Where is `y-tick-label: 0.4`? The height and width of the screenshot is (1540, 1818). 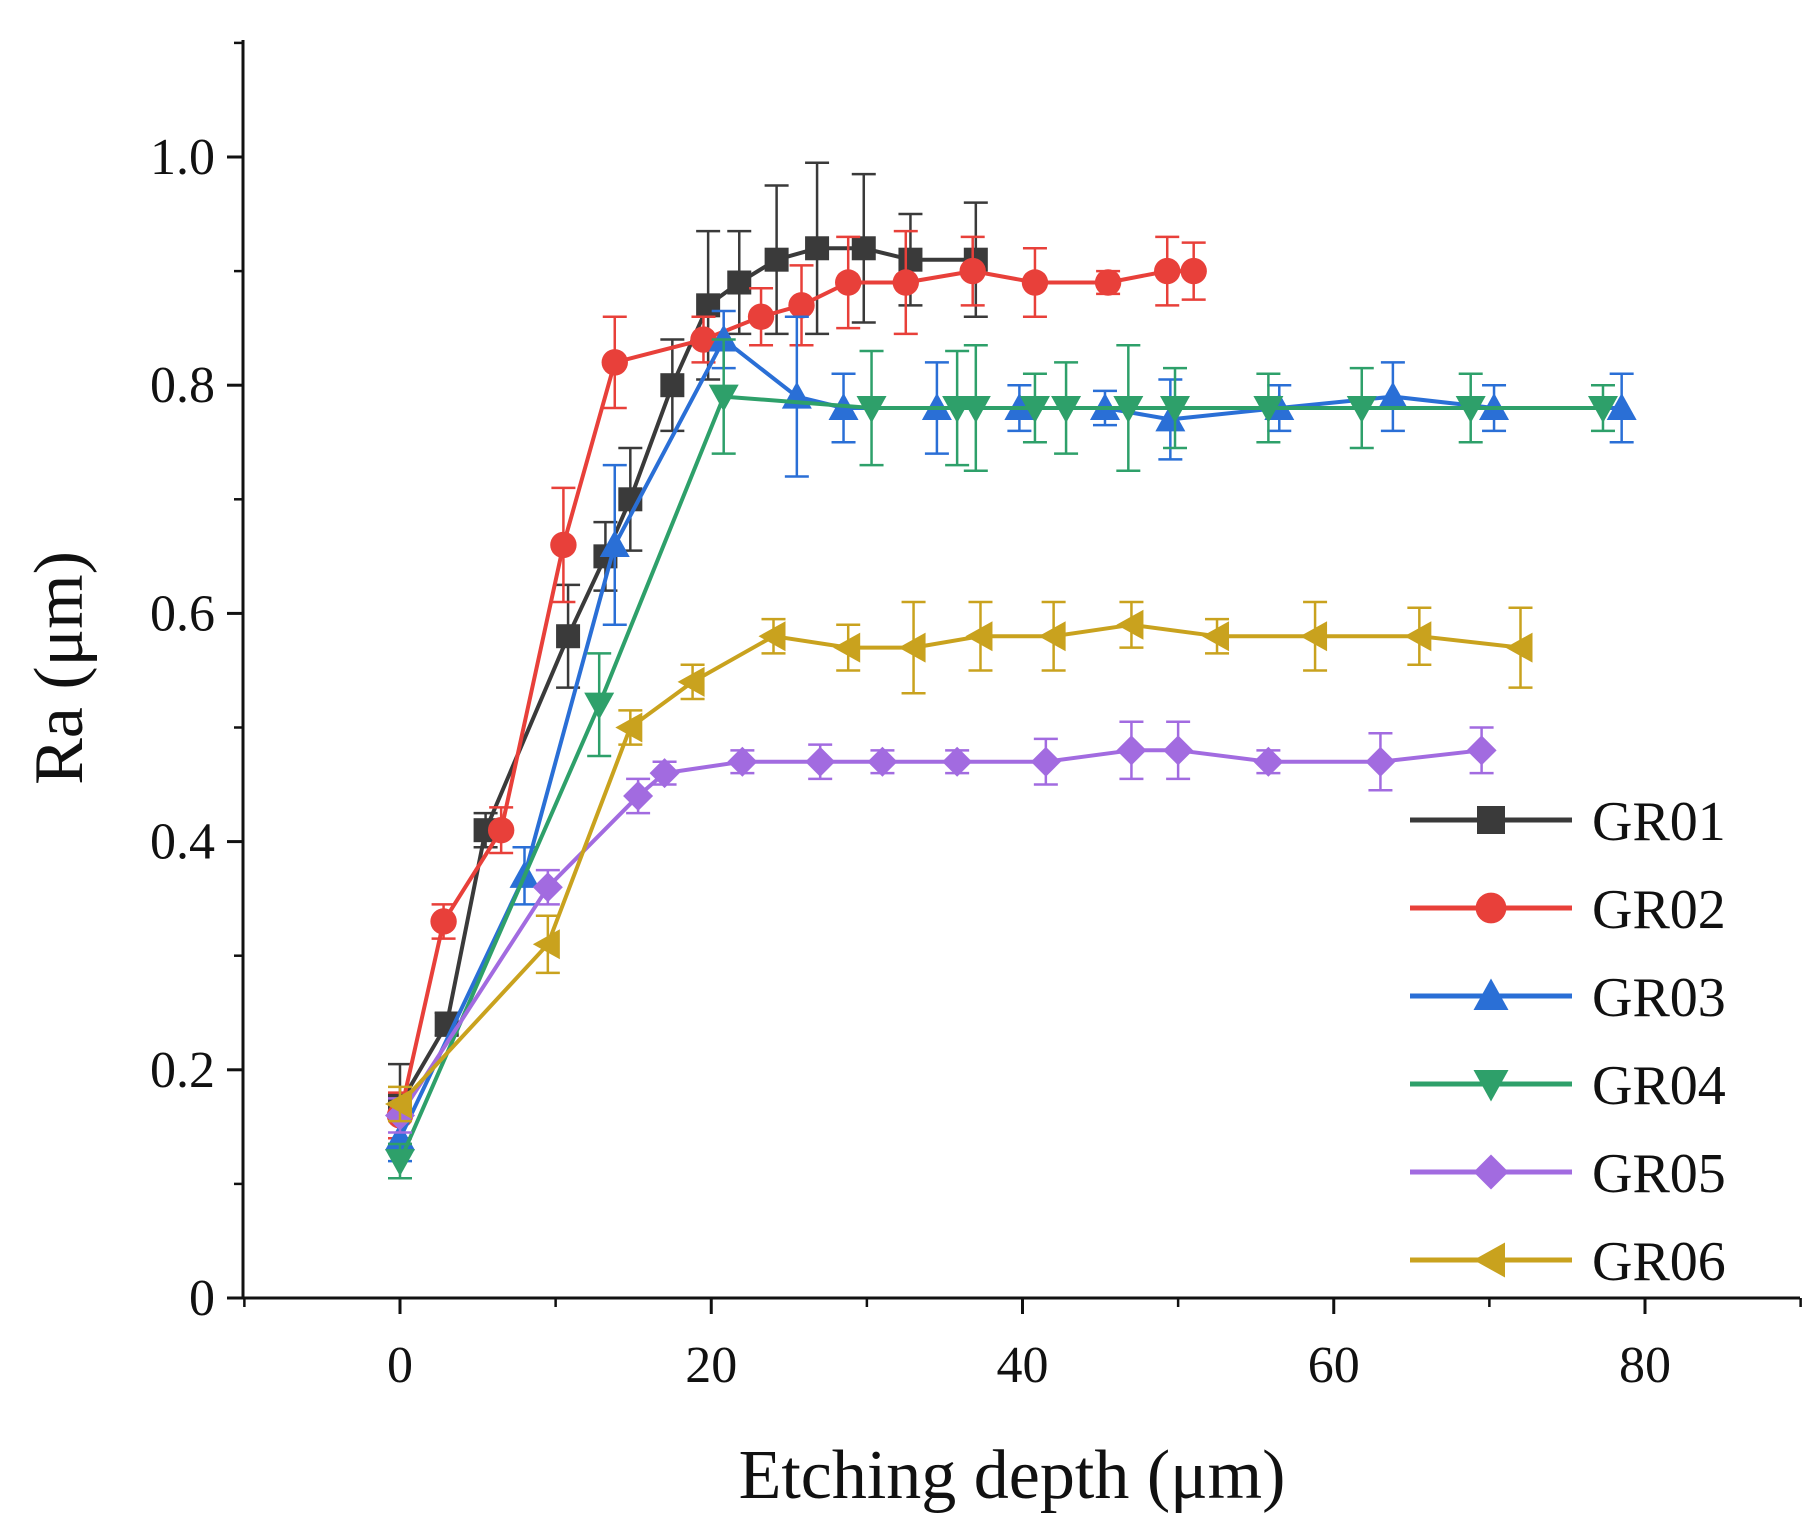 y-tick-label: 0.4 is located at coordinates (182, 842).